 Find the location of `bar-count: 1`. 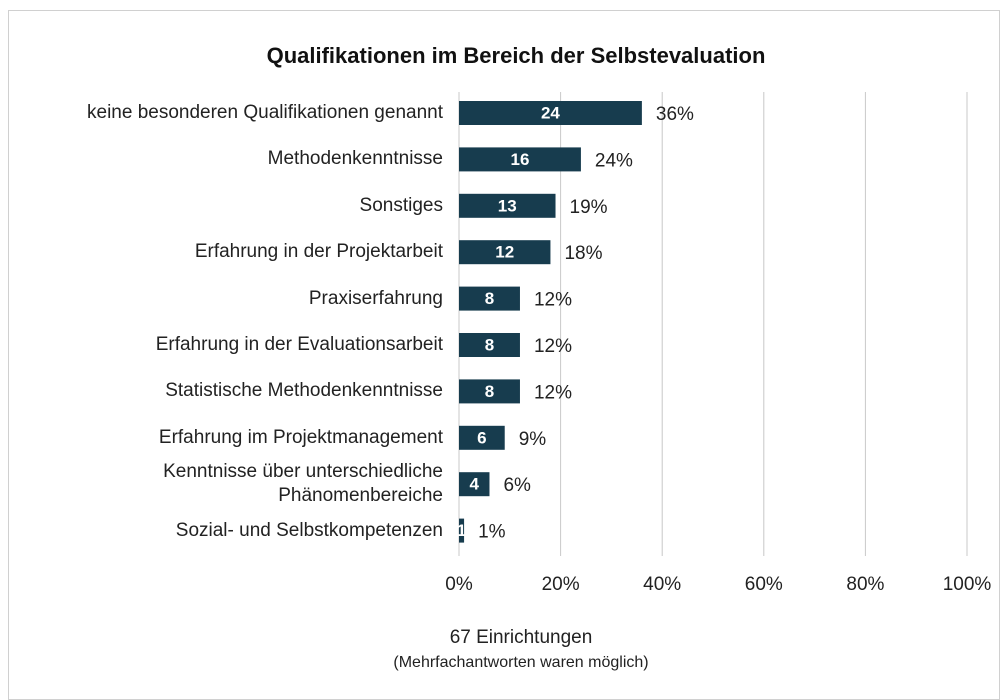

bar-count: 1 is located at coordinates (461, 530).